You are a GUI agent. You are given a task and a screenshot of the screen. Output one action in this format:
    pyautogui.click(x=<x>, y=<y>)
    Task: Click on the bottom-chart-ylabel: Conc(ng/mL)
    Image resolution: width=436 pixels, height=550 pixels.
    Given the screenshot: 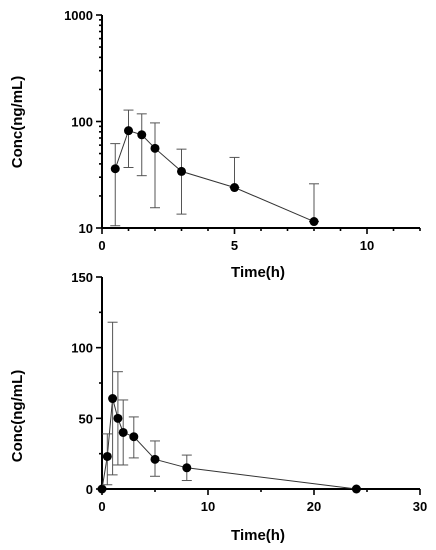 What is the action you would take?
    pyautogui.click(x=17, y=416)
    